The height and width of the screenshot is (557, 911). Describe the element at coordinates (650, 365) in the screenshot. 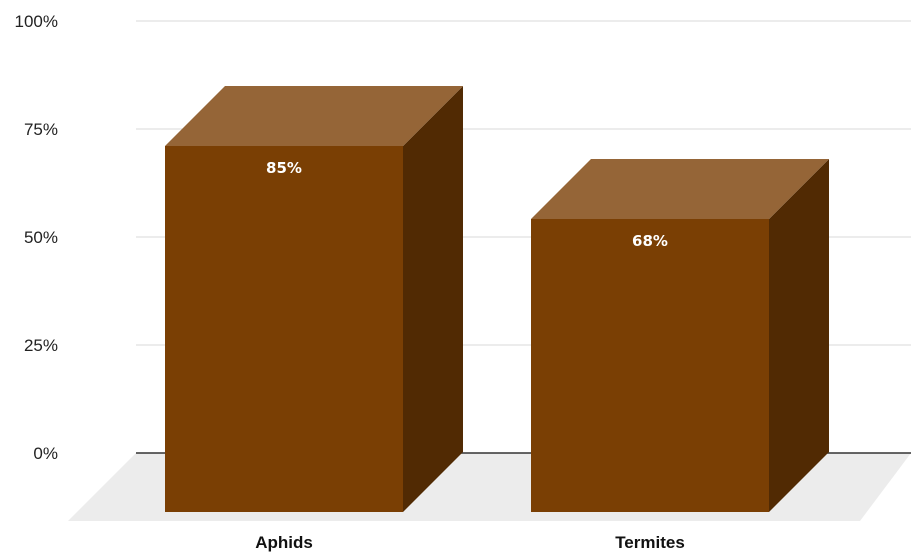

I see `bar-front-face` at that location.